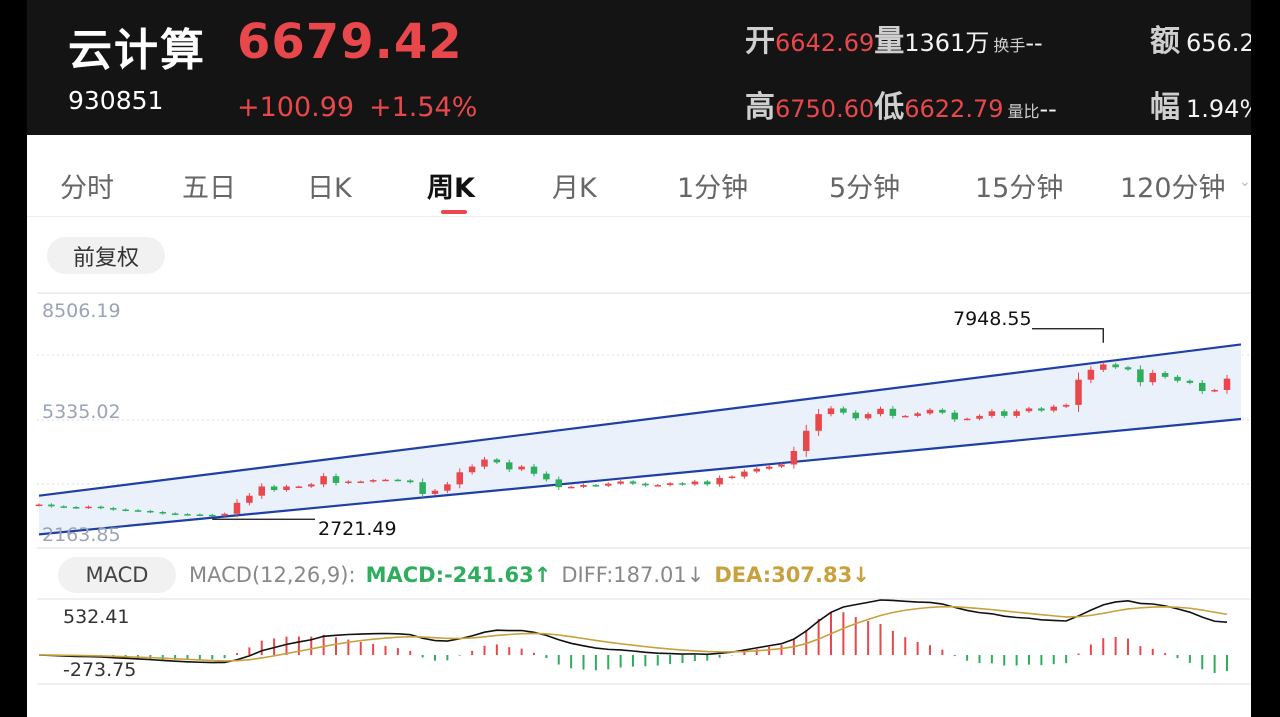  I want to click on kline-axis-mid: 5335.02, so click(81, 412).